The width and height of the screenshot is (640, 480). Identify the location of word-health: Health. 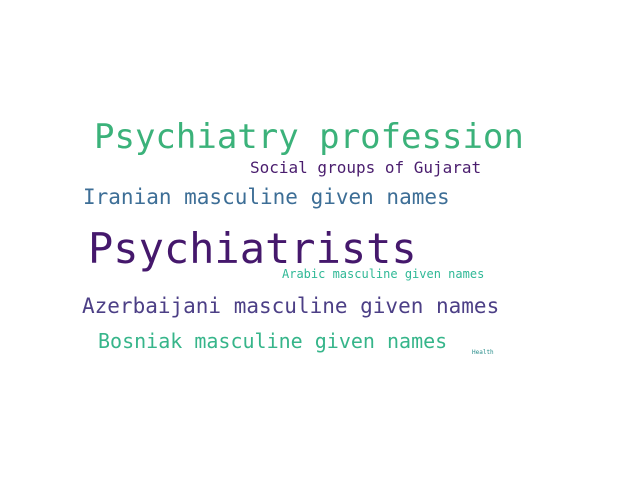
(483, 352).